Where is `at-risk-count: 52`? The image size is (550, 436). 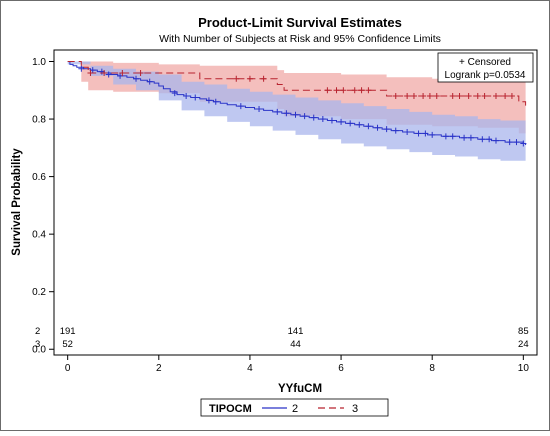 at-risk-count: 52 is located at coordinates (67, 344).